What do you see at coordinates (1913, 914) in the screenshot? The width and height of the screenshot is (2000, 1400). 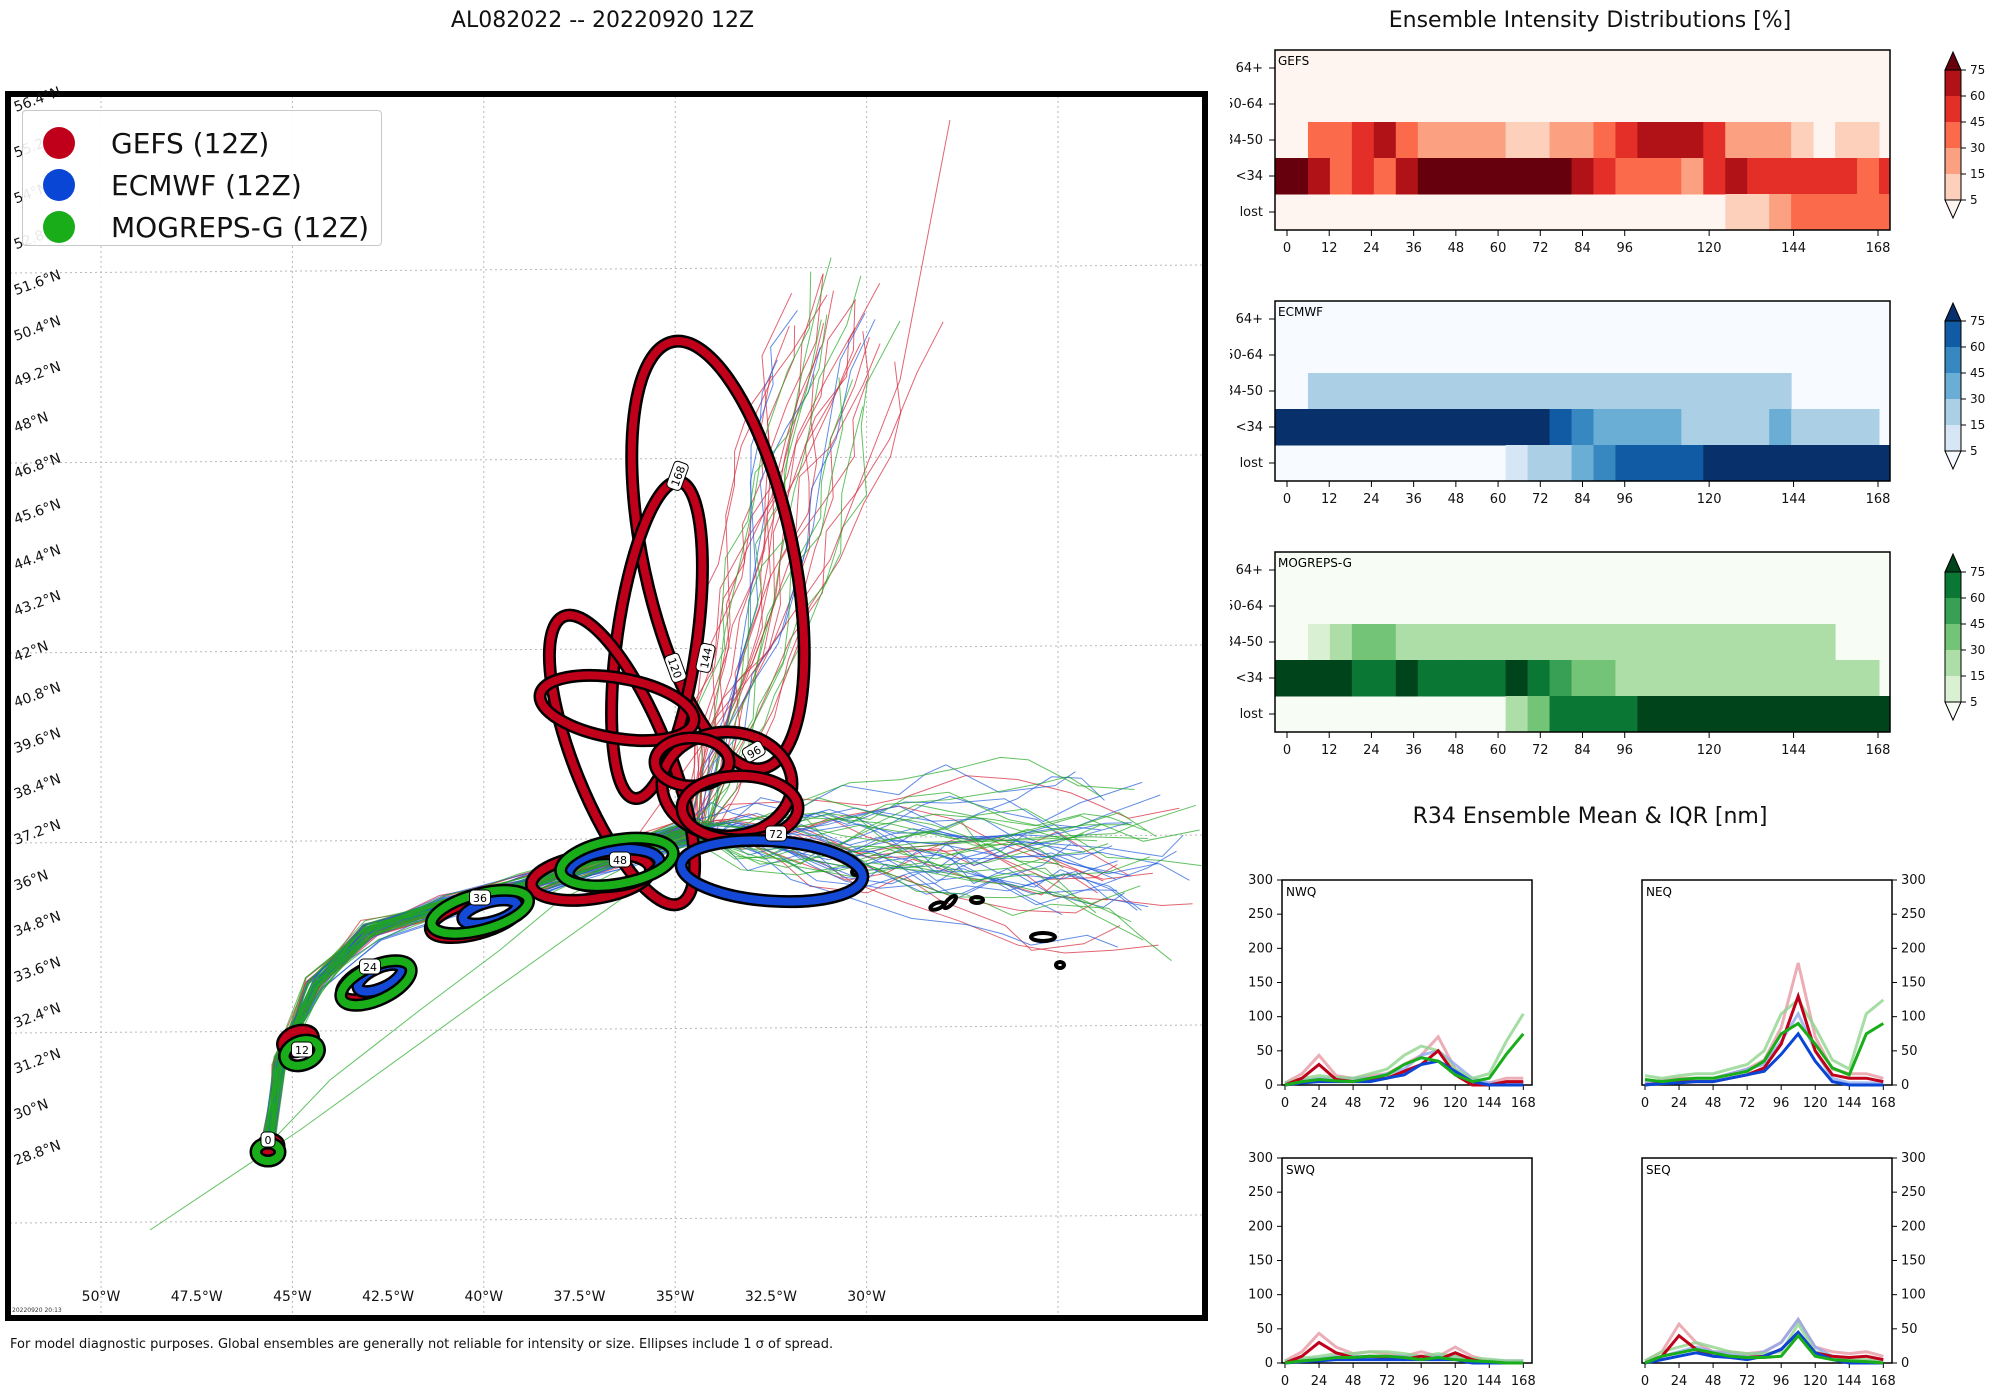 I see `y-tick-label: 250` at bounding box center [1913, 914].